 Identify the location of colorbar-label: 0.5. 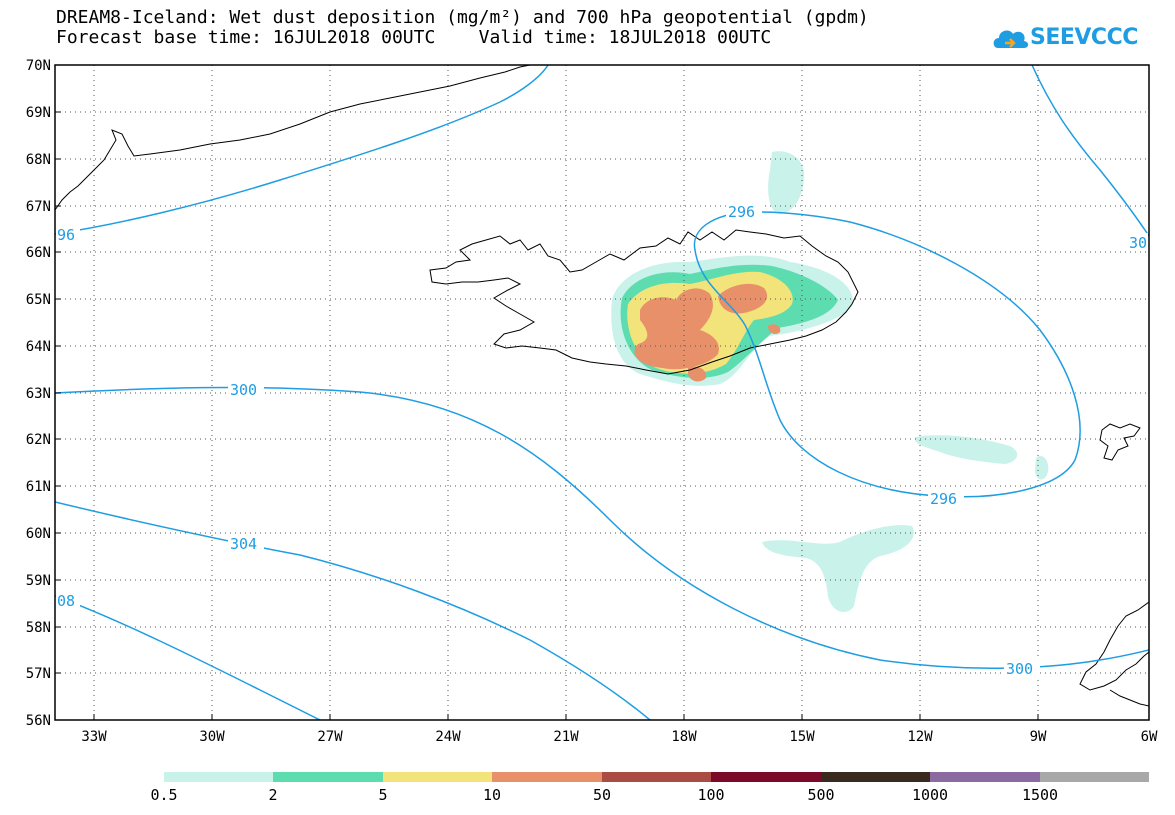
(163, 795).